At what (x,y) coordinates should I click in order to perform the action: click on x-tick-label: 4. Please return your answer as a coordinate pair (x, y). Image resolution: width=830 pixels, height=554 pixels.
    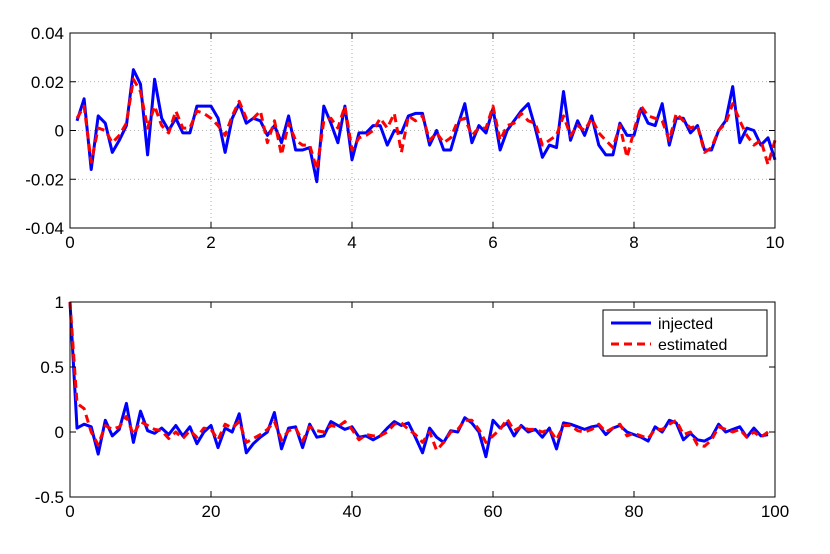
    Looking at the image, I should click on (351, 242).